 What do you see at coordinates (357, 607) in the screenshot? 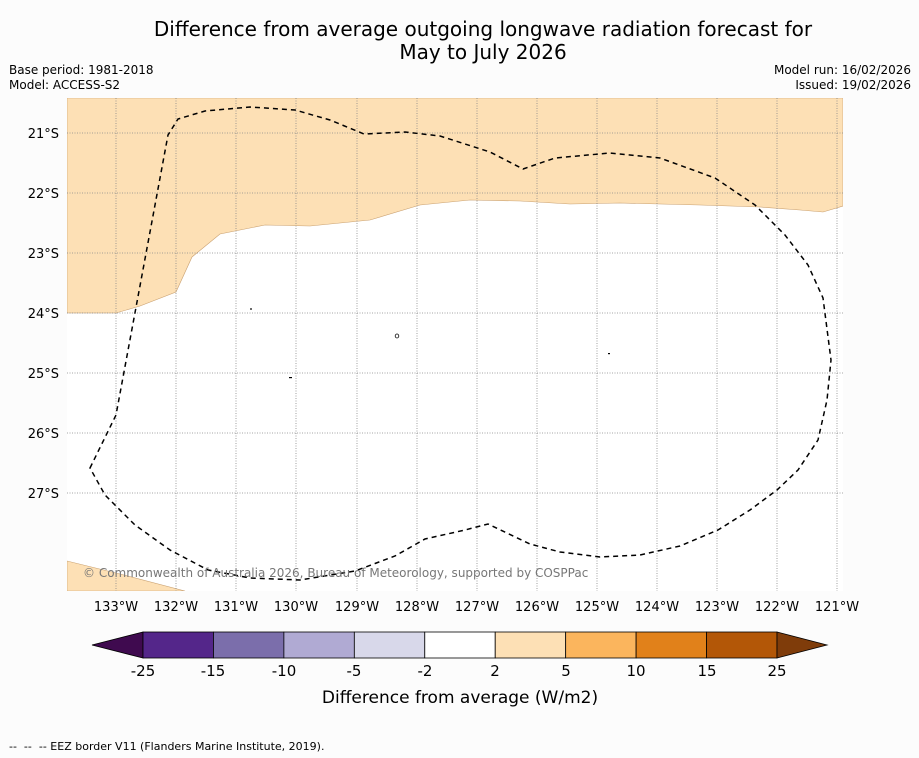
I see `lon-label: 129°W` at bounding box center [357, 607].